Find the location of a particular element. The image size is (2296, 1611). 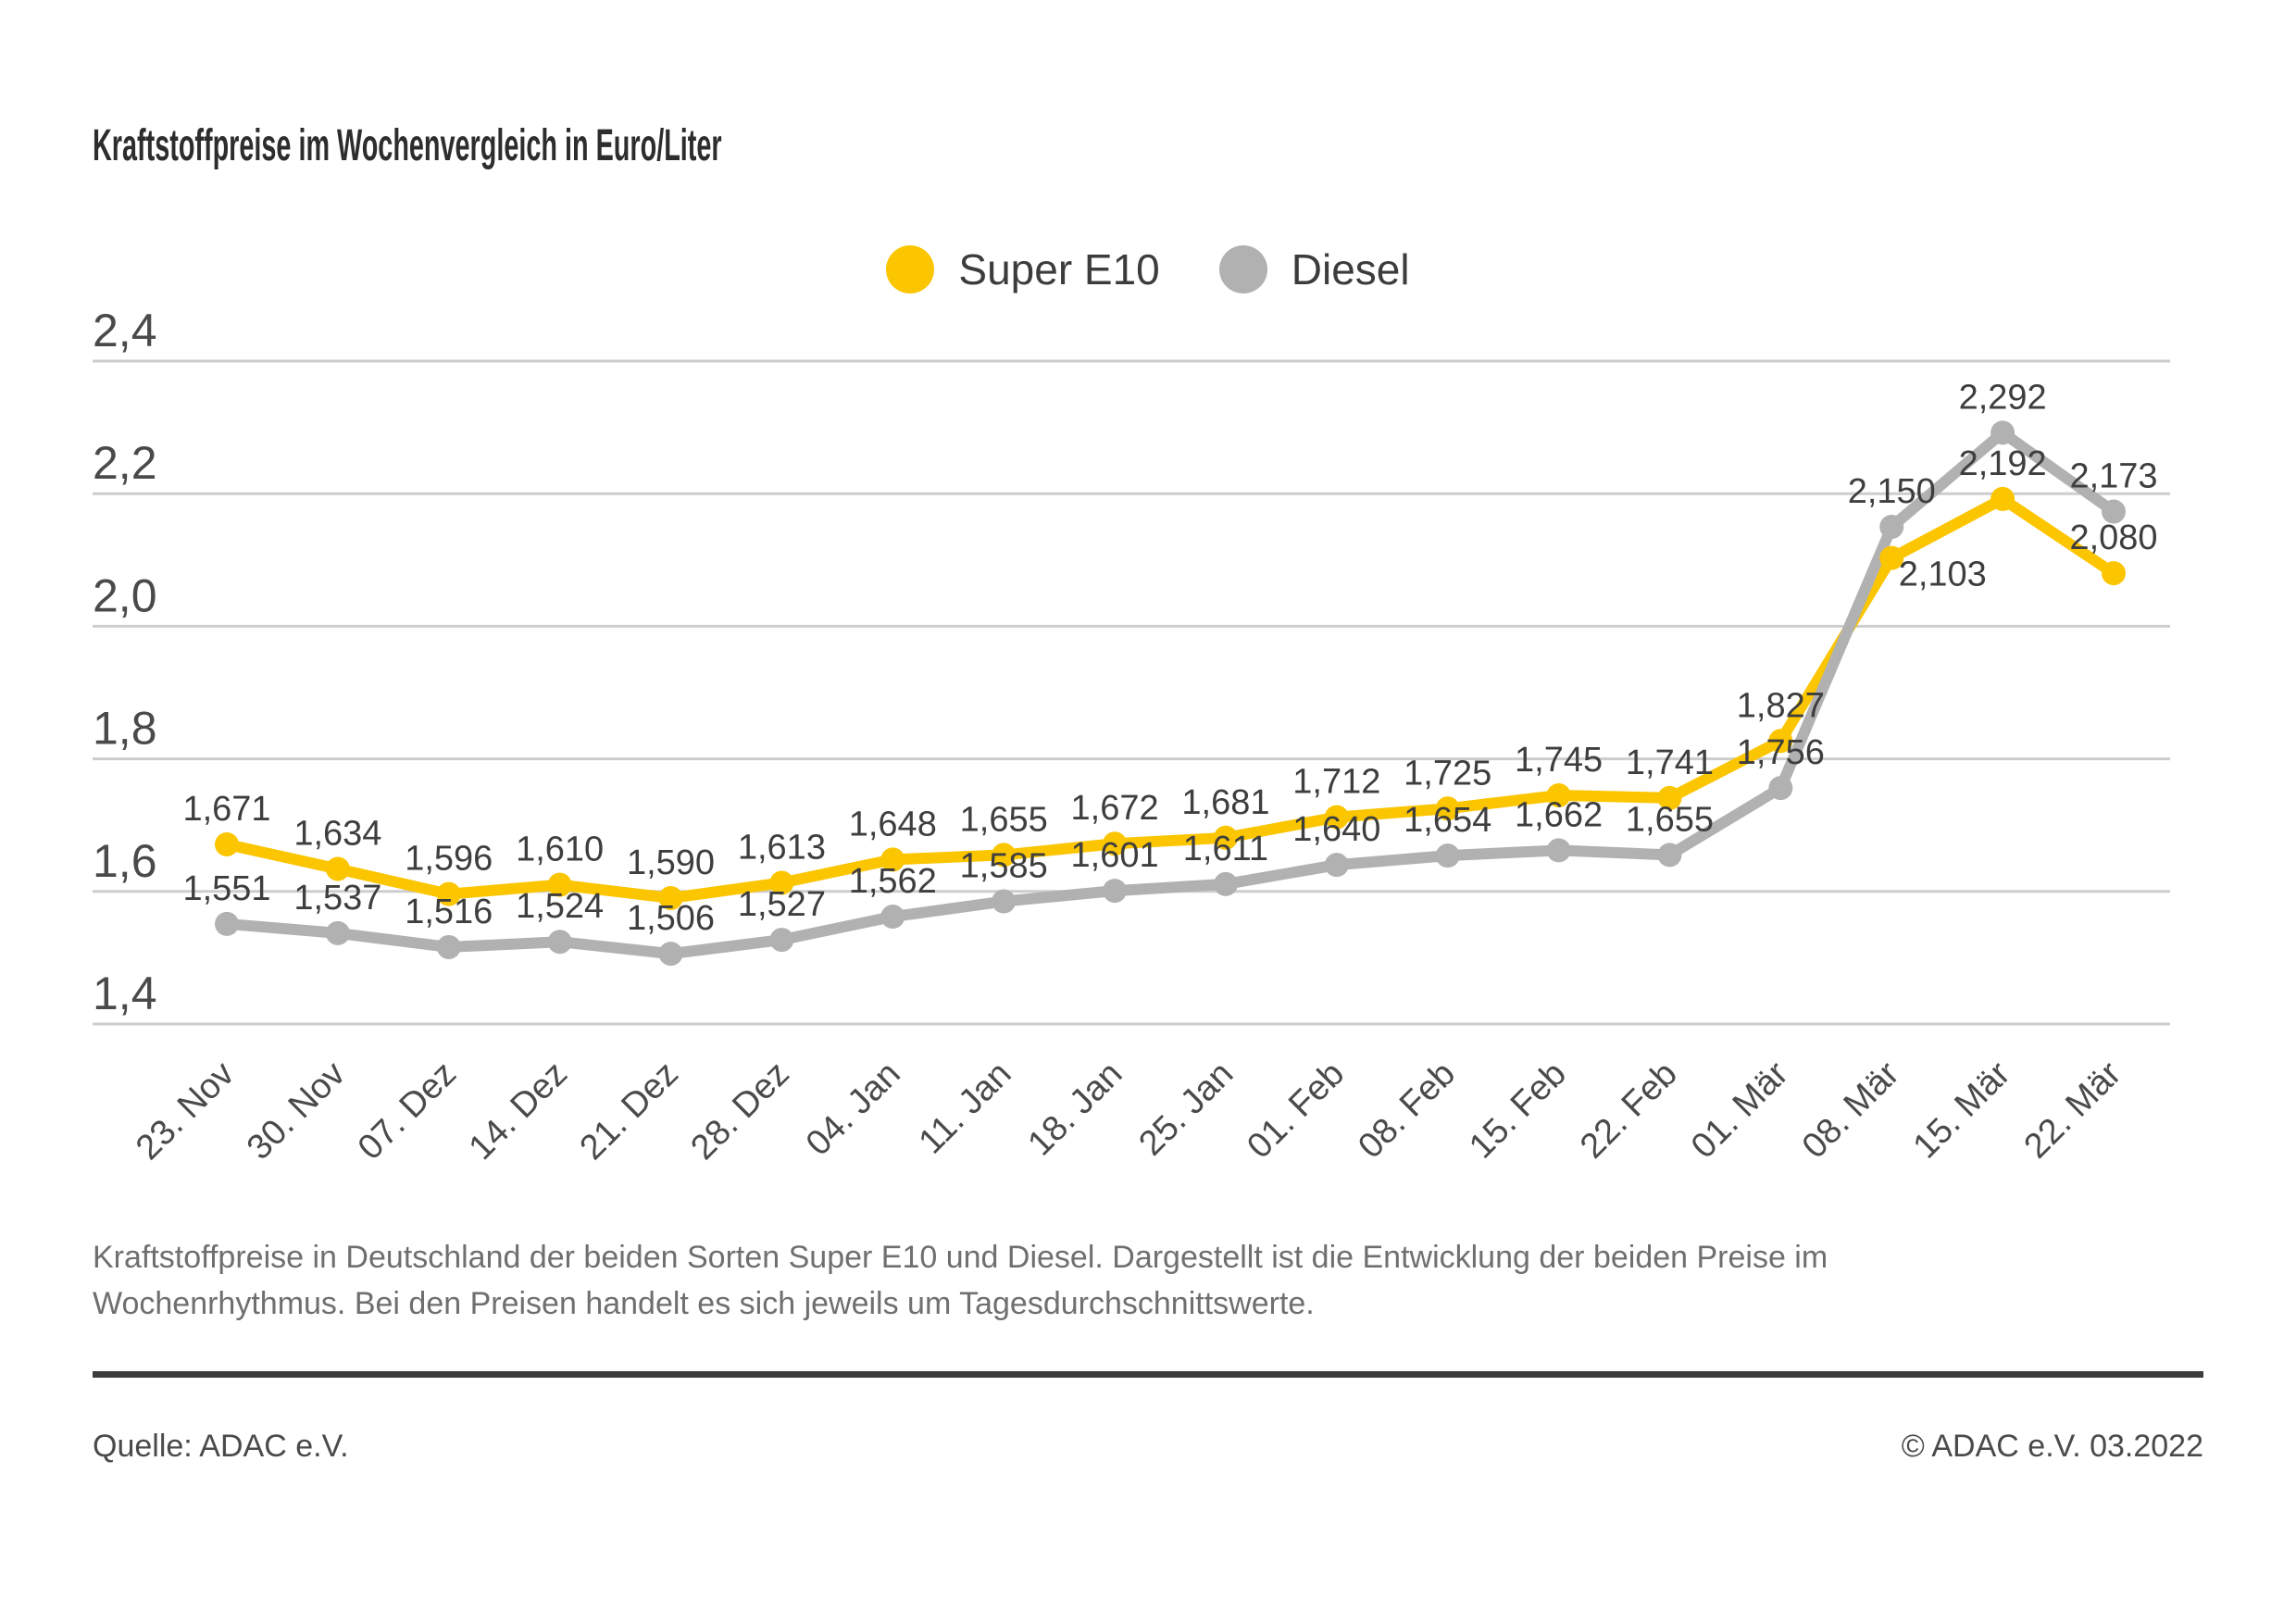

legend-item-super-e10: Super E10 is located at coordinates (1023, 269).